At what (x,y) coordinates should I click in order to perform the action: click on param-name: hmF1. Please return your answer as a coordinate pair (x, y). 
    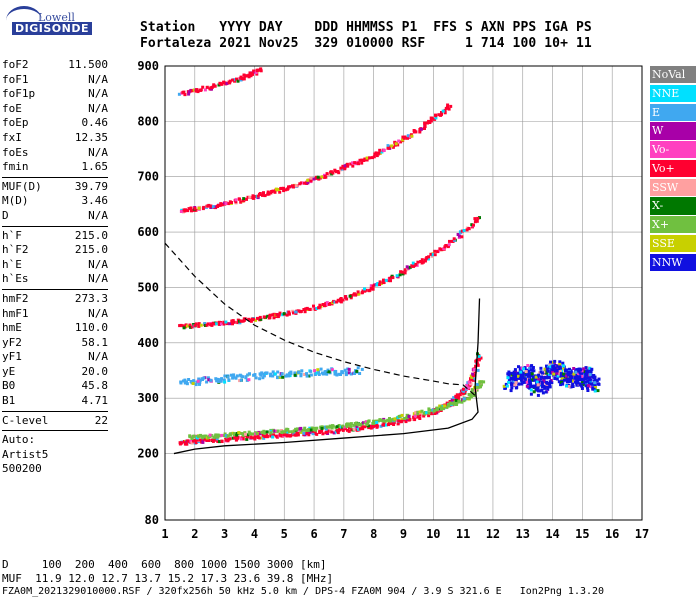
    Looking at the image, I should click on (15, 313).